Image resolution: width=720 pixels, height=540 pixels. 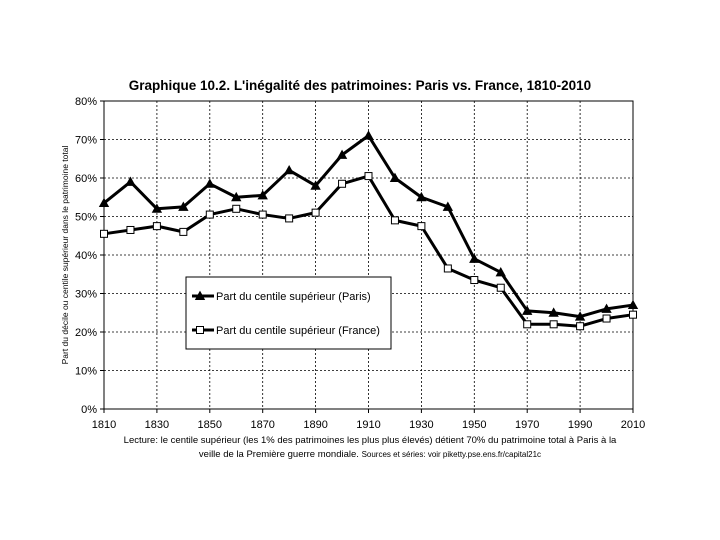 What do you see at coordinates (315, 425) in the screenshot?
I see `x-tick-label: 1890` at bounding box center [315, 425].